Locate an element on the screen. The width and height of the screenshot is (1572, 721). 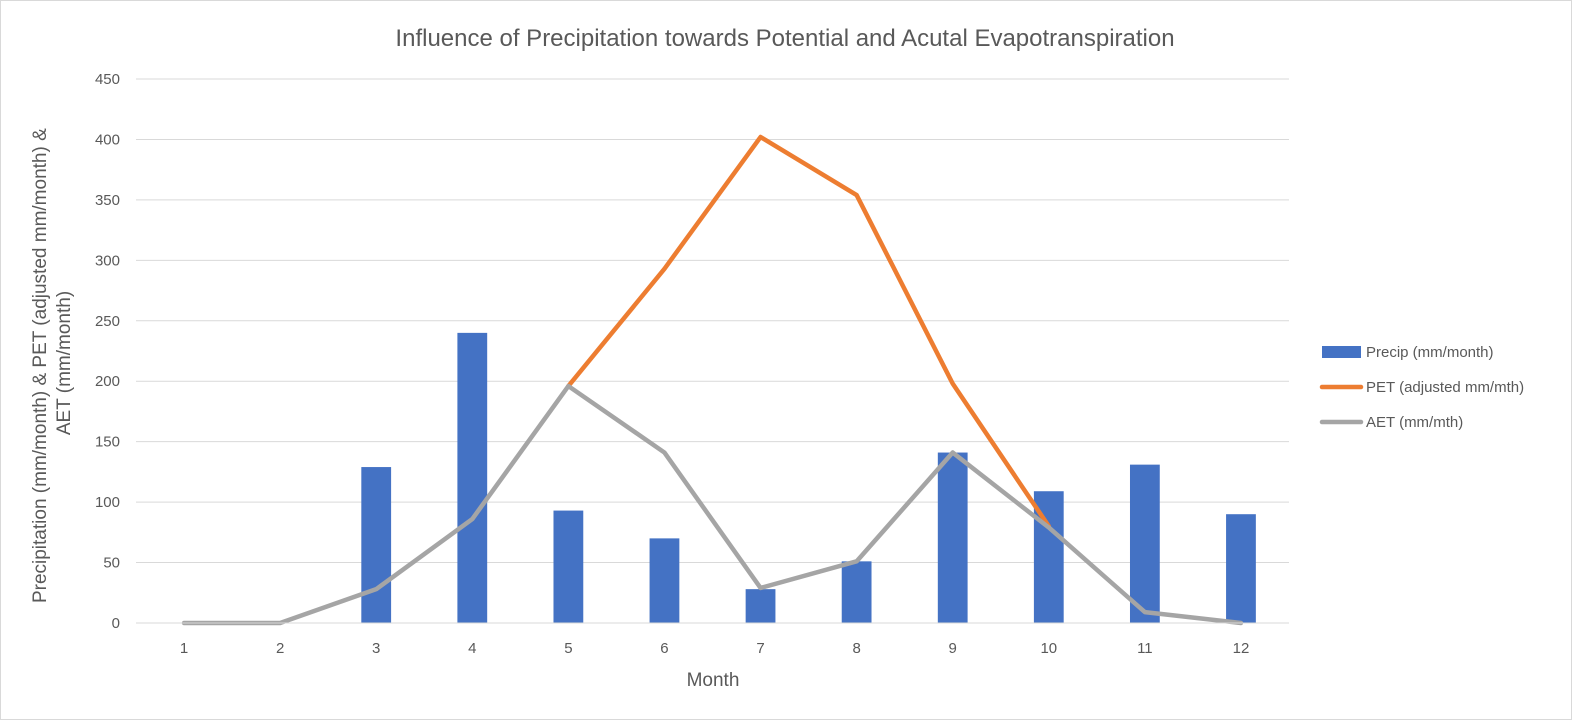
x-tick-label: 3 is located at coordinates (376, 648).